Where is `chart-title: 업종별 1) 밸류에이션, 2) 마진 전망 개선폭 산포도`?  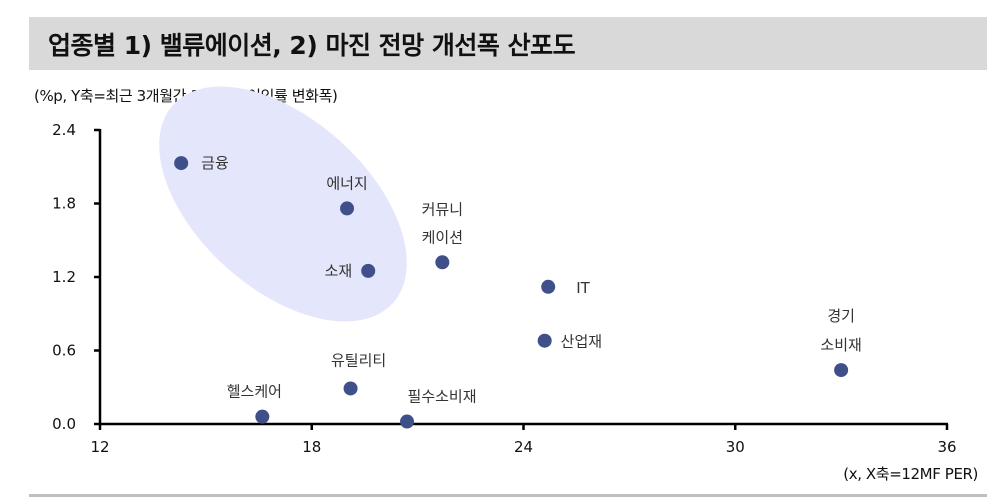
chart-title: 업종별 1) 밸류에이션, 2) 마진 전망 개선폭 산포도 is located at coordinates (312, 45).